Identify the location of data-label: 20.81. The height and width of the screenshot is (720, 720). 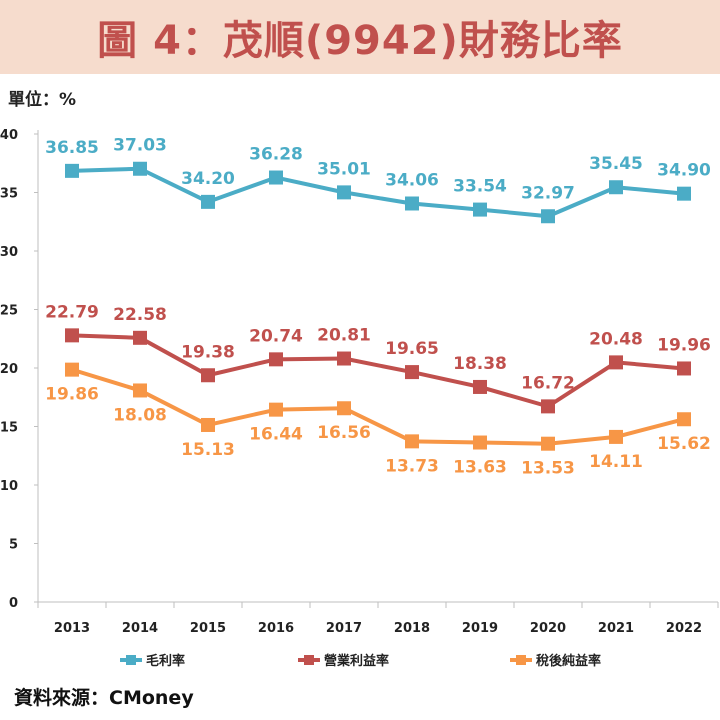
(344, 336).